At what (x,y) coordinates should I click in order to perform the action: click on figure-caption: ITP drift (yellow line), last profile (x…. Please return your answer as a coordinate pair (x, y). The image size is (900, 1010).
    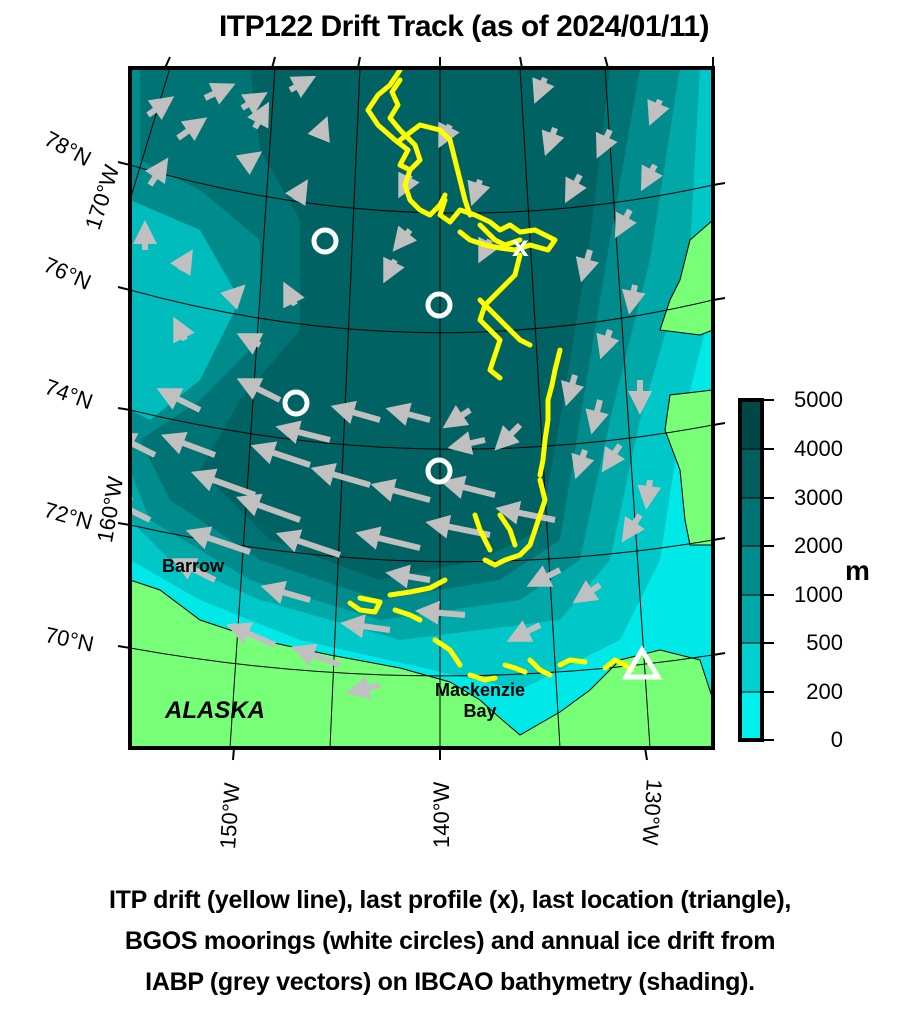
    Looking at the image, I should click on (450, 941).